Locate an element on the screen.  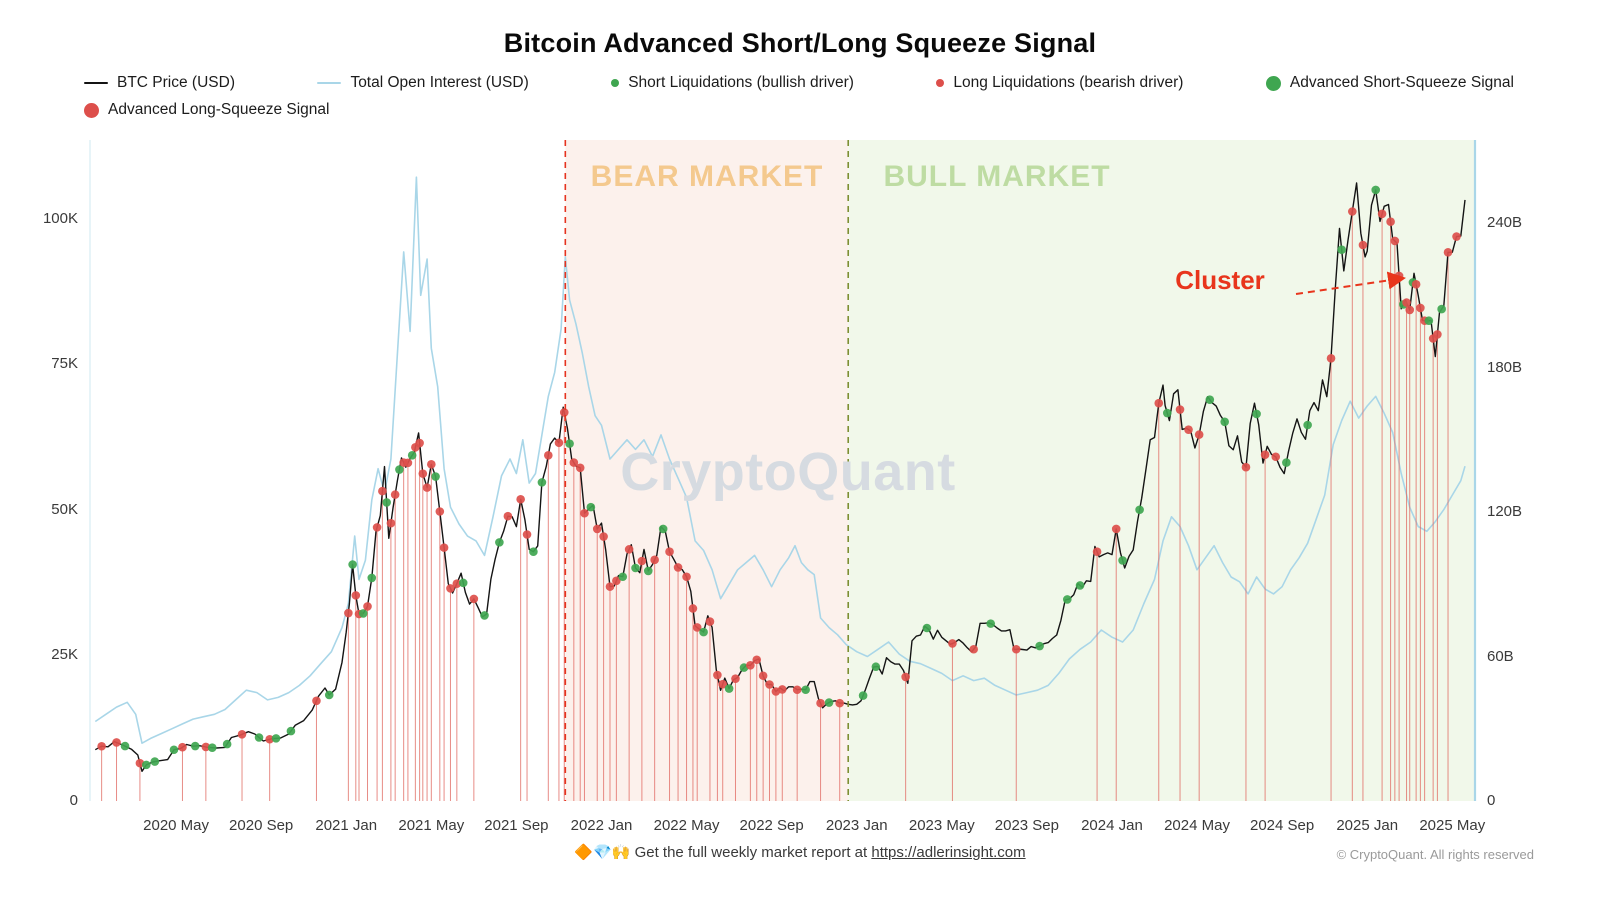
legend-item-long-liquidations: Long Liquidations (bearish driver) is located at coordinates (1059, 83).